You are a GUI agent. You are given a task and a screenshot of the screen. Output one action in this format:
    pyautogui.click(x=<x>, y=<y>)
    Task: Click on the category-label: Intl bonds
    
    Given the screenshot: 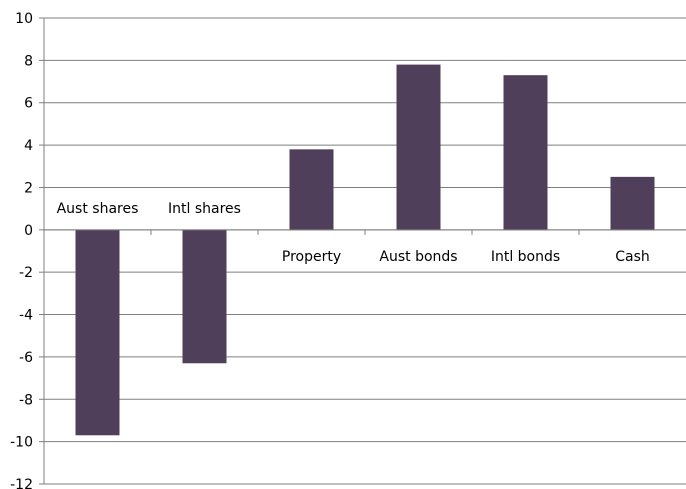 What is the action you would take?
    pyautogui.click(x=525, y=257)
    